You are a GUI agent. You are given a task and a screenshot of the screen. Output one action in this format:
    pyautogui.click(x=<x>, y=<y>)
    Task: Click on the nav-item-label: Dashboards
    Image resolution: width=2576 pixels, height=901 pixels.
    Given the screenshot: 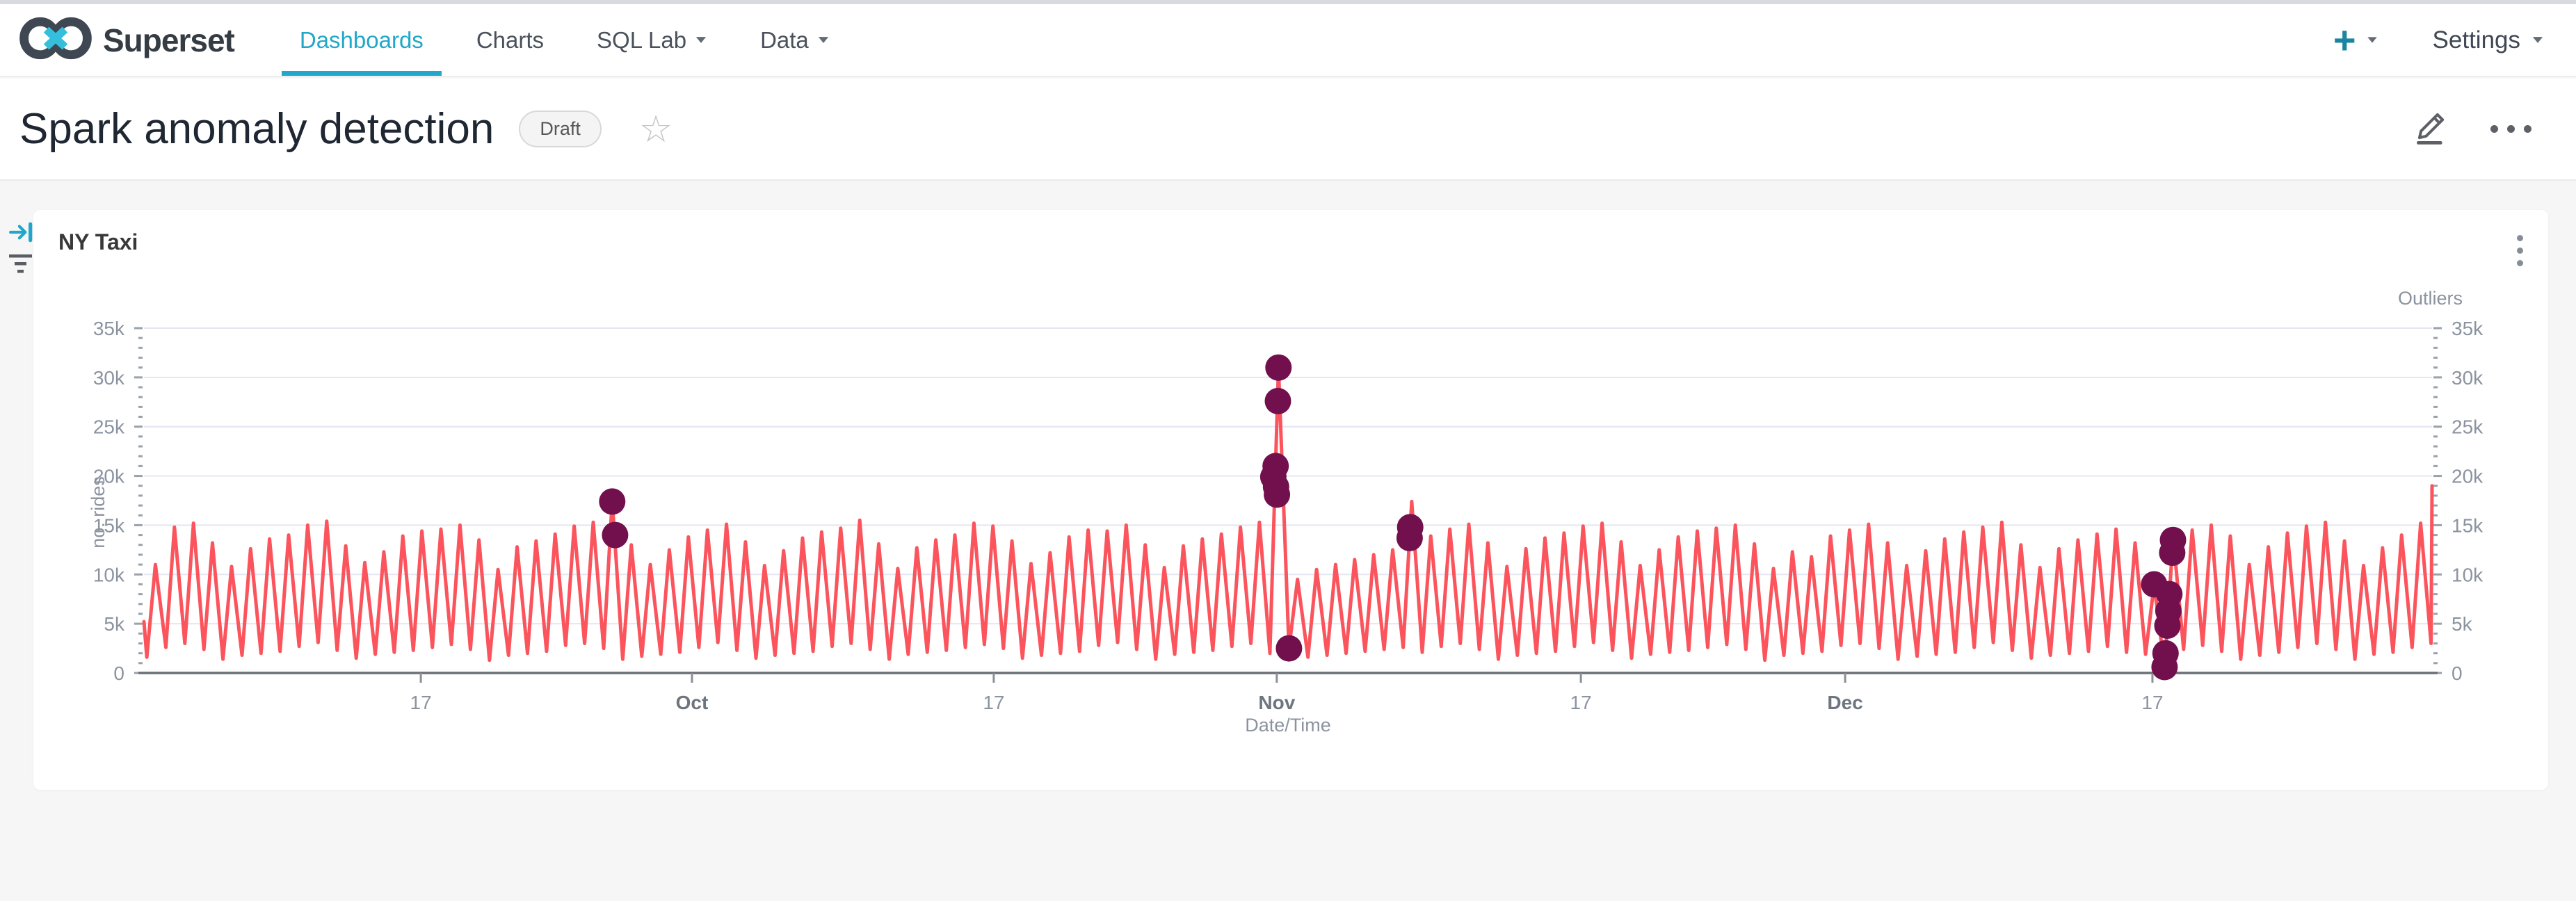 What is the action you would take?
    pyautogui.click(x=361, y=39)
    